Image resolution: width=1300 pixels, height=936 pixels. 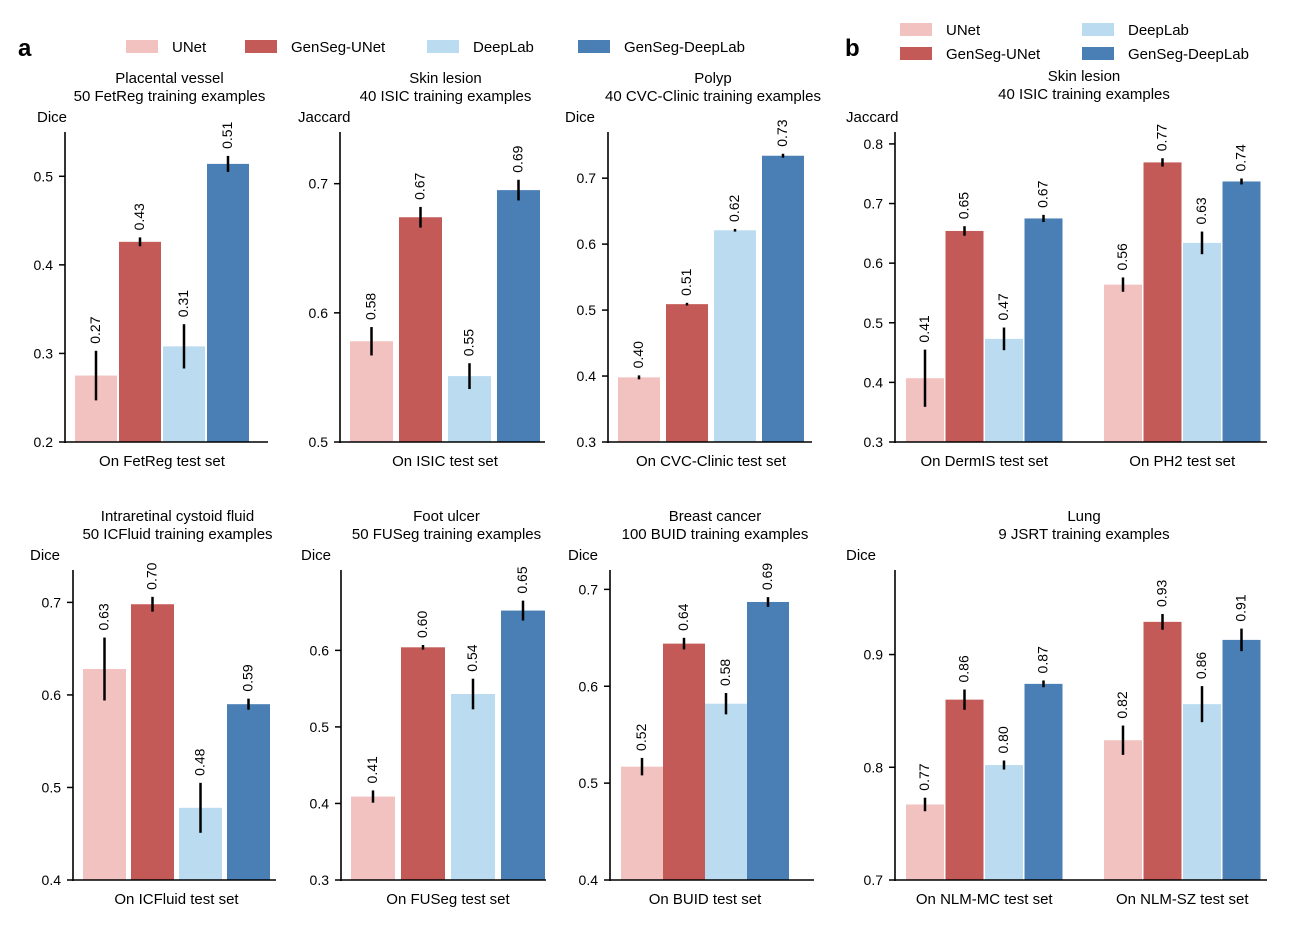 I want to click on chart-subtitle: 9 JSRT training examples, so click(x=1083, y=534).